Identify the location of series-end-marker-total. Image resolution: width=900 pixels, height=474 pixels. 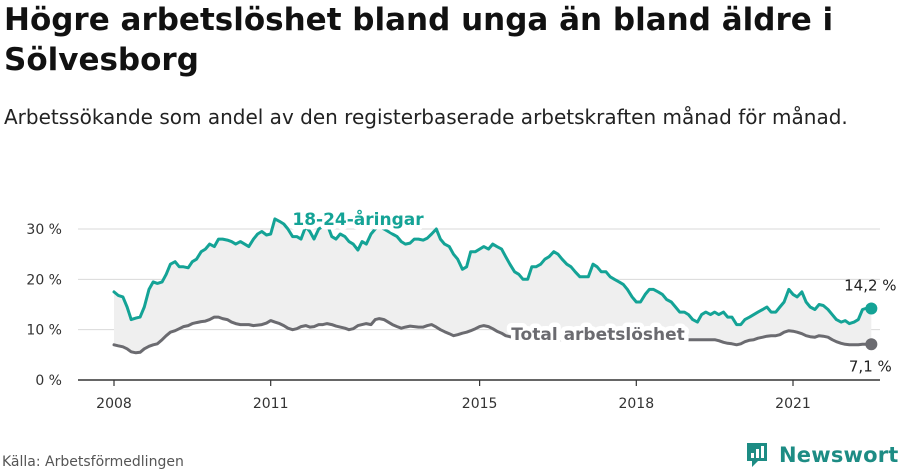
(871, 344).